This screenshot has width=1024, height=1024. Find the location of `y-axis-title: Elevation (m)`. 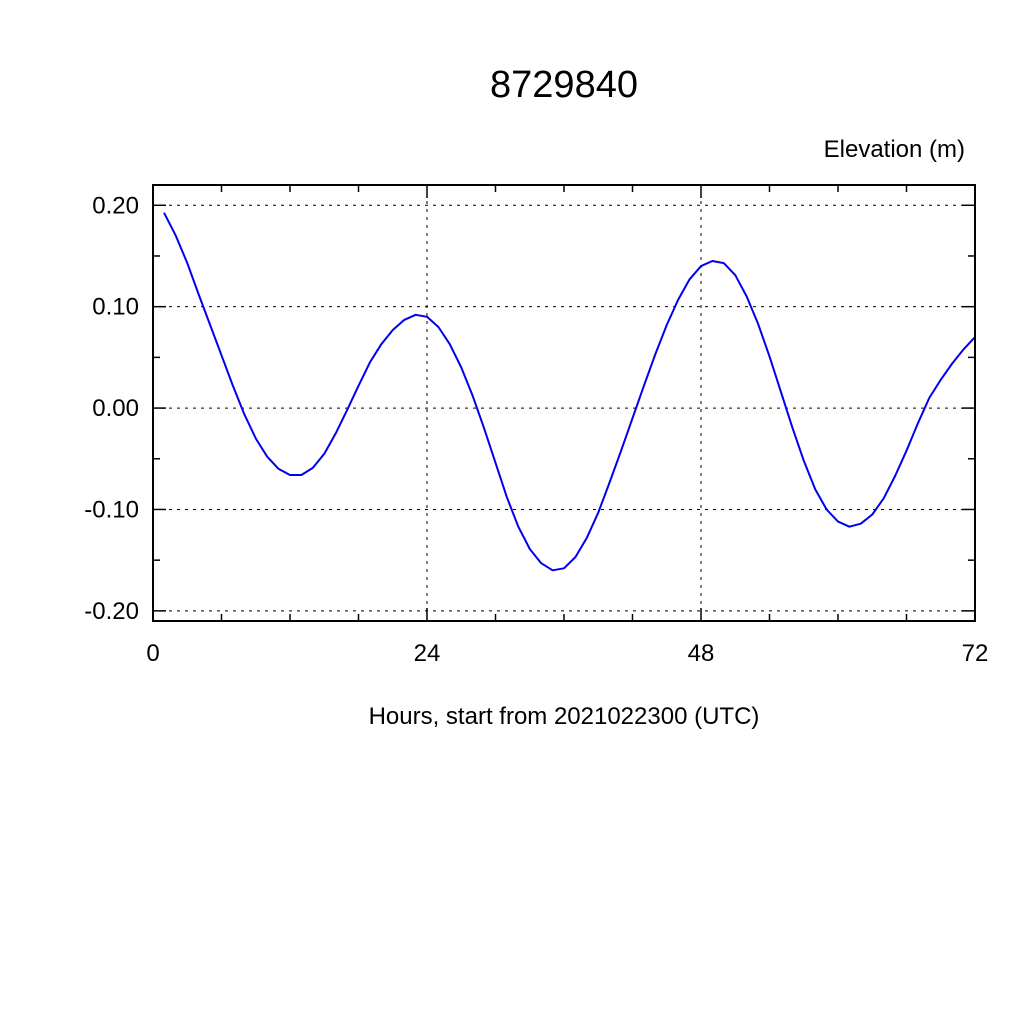

y-axis-title: Elevation (m) is located at coordinates (894, 149).